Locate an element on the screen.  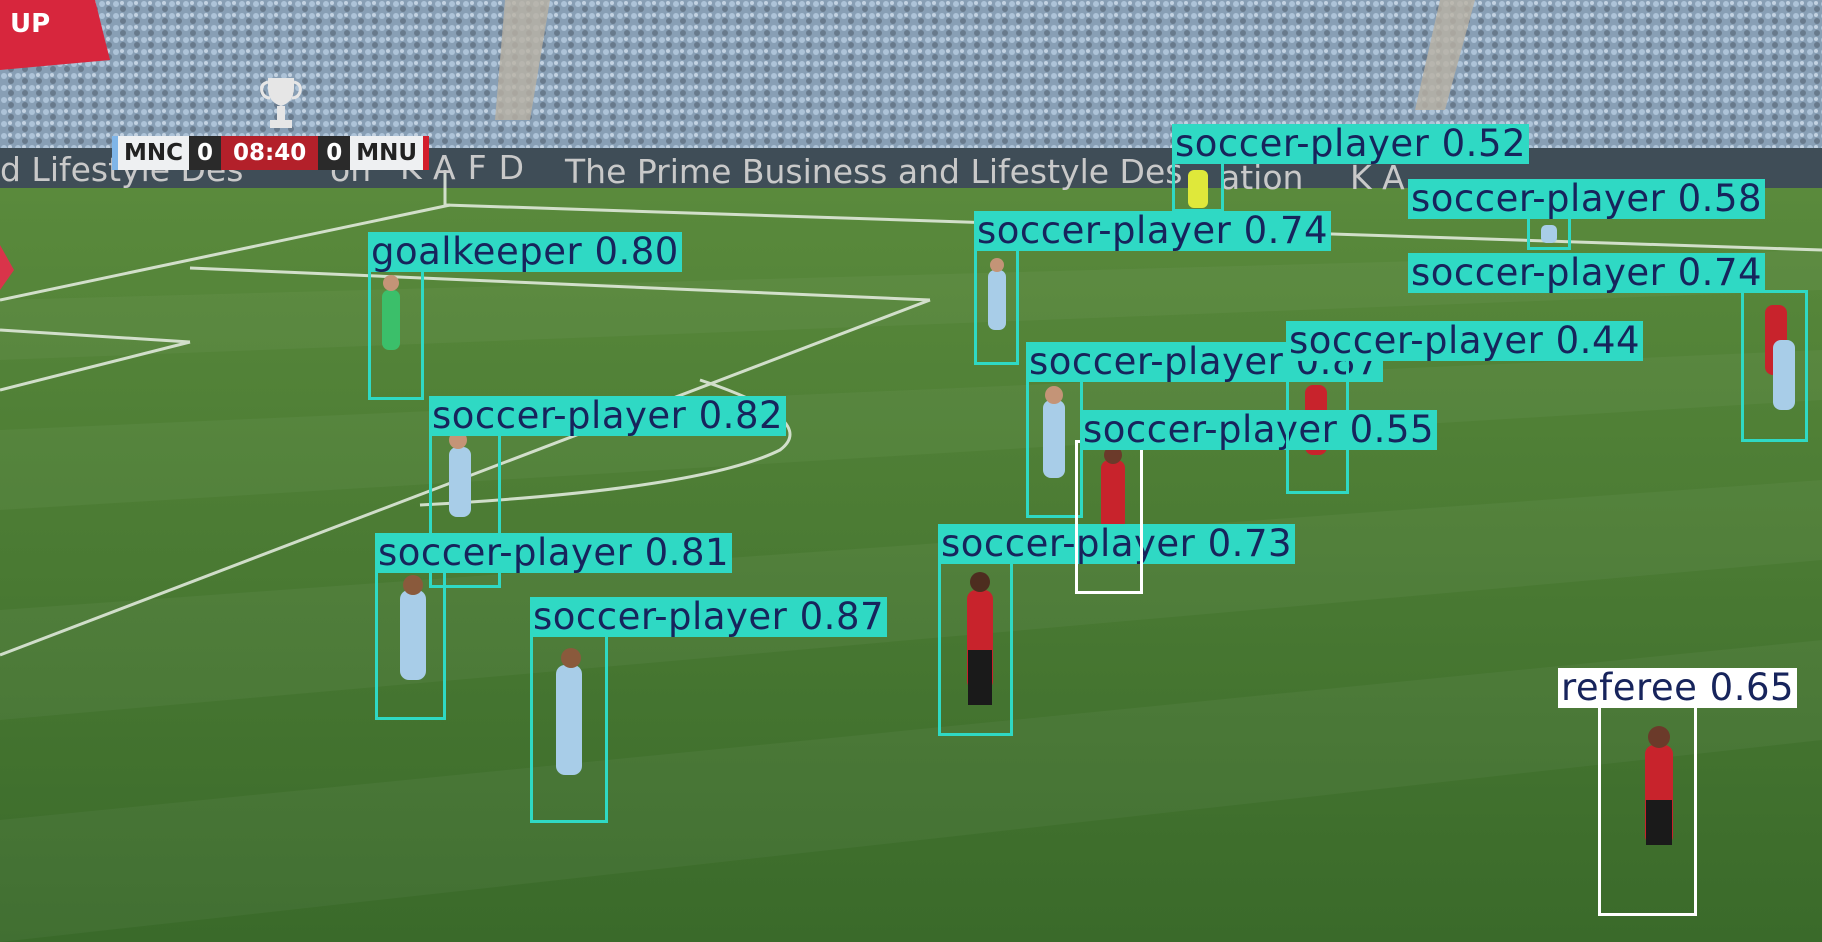
match-clock: 08:40 is located at coordinates (270, 153).